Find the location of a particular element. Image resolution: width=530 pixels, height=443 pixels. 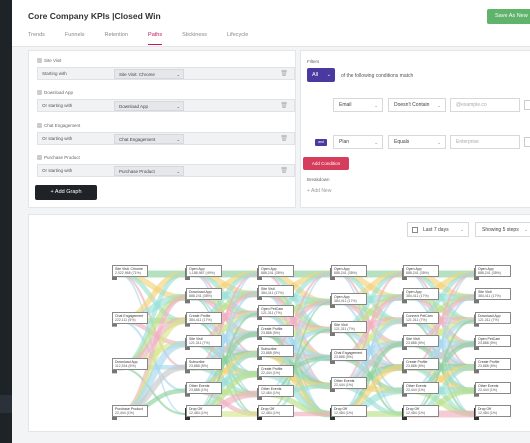

step-prefix: Or starting with is located at coordinates (57, 105).